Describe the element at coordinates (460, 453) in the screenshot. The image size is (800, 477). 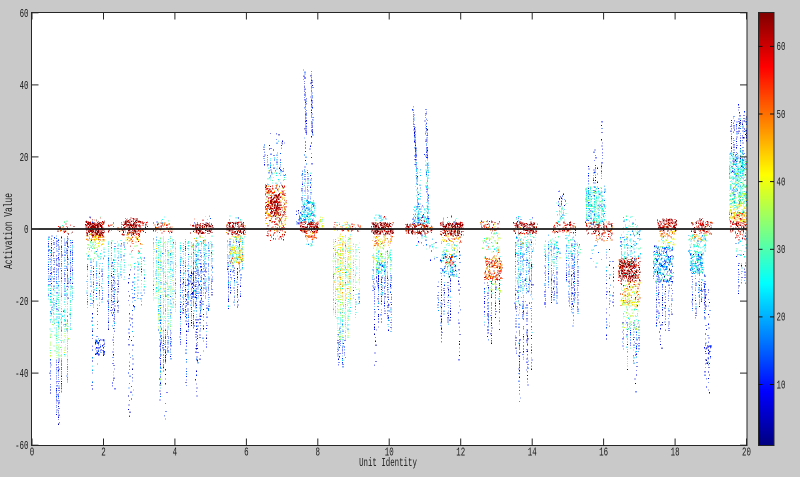
I see `svg-text: 12` at that location.